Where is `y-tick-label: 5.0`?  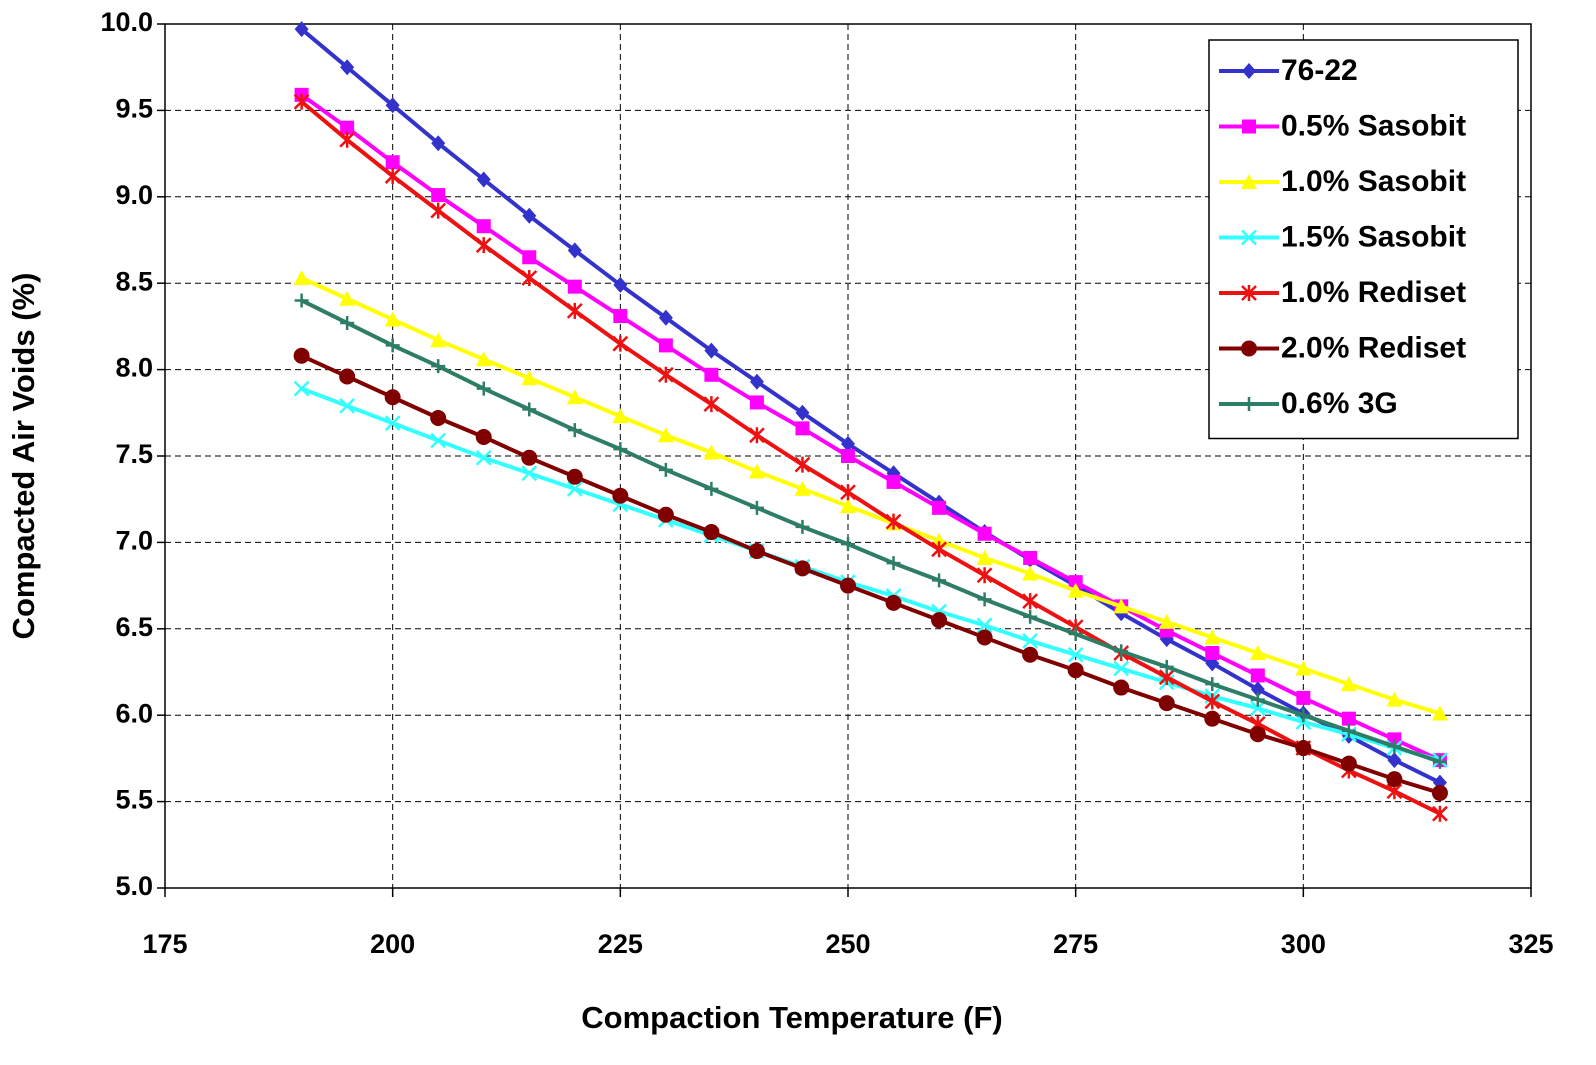
y-tick-label: 5.0 is located at coordinates (134, 886).